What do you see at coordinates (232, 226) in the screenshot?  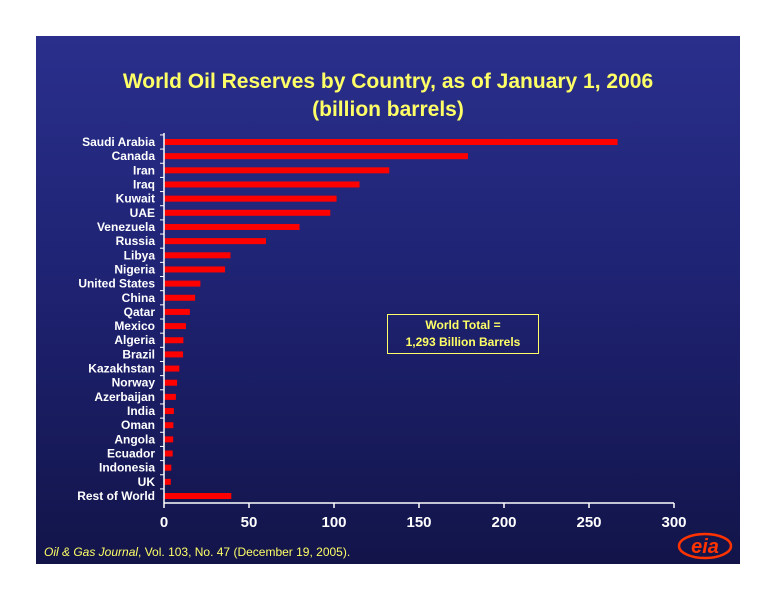 I see `bar-venezuela` at bounding box center [232, 226].